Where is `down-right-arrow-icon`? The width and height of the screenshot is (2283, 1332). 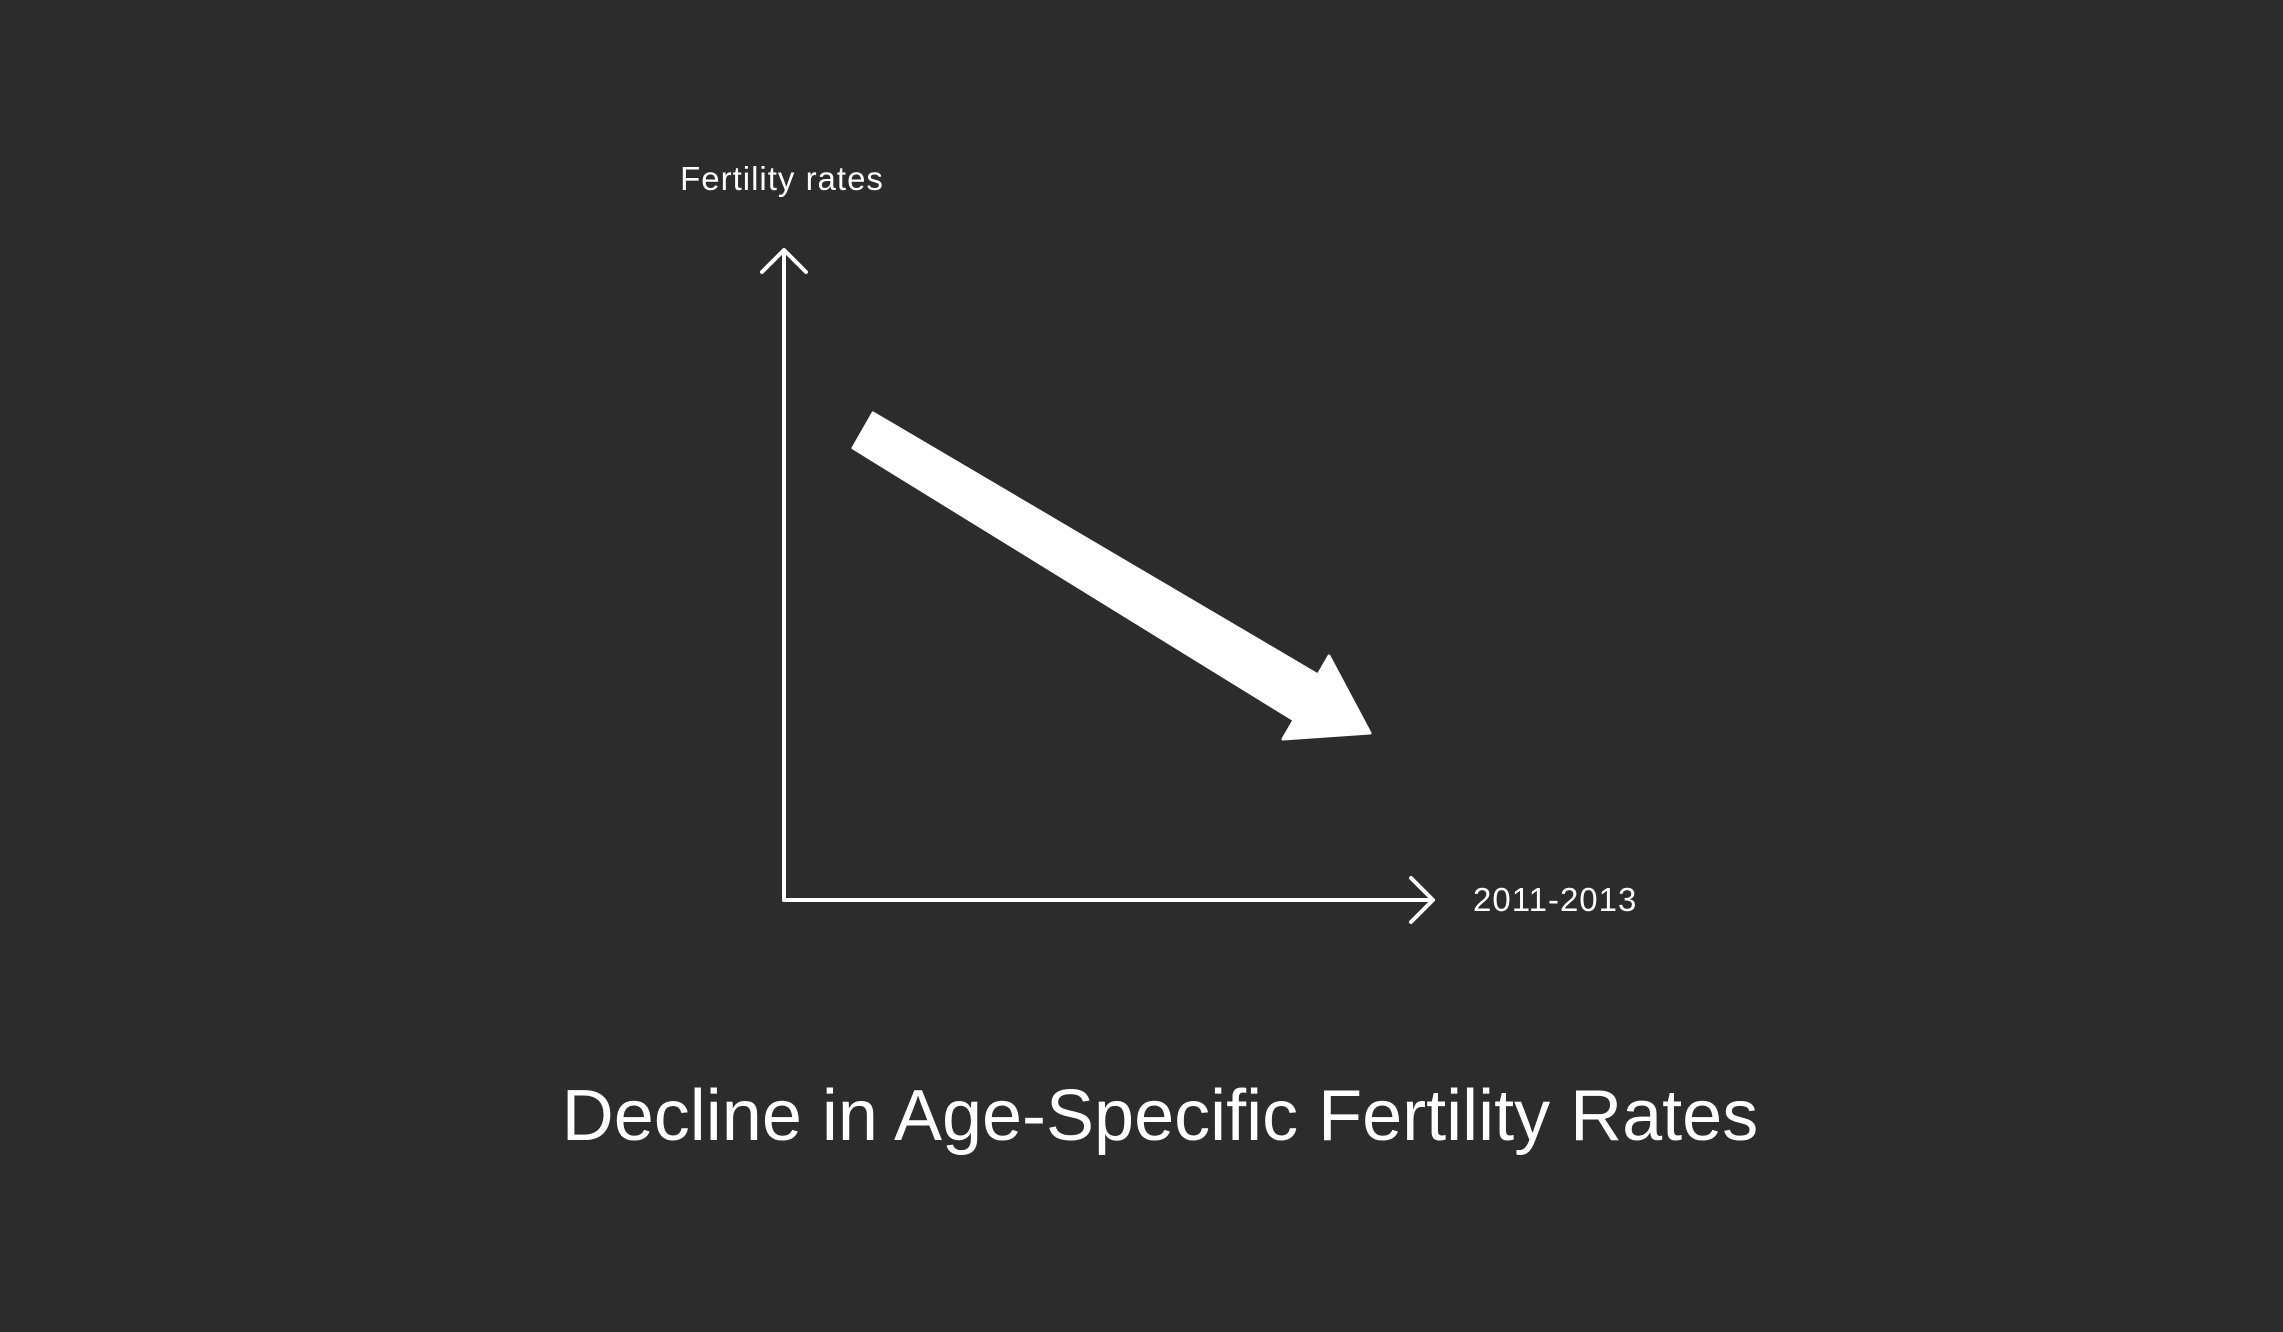
down-right-arrow-icon is located at coordinates (1111, 576).